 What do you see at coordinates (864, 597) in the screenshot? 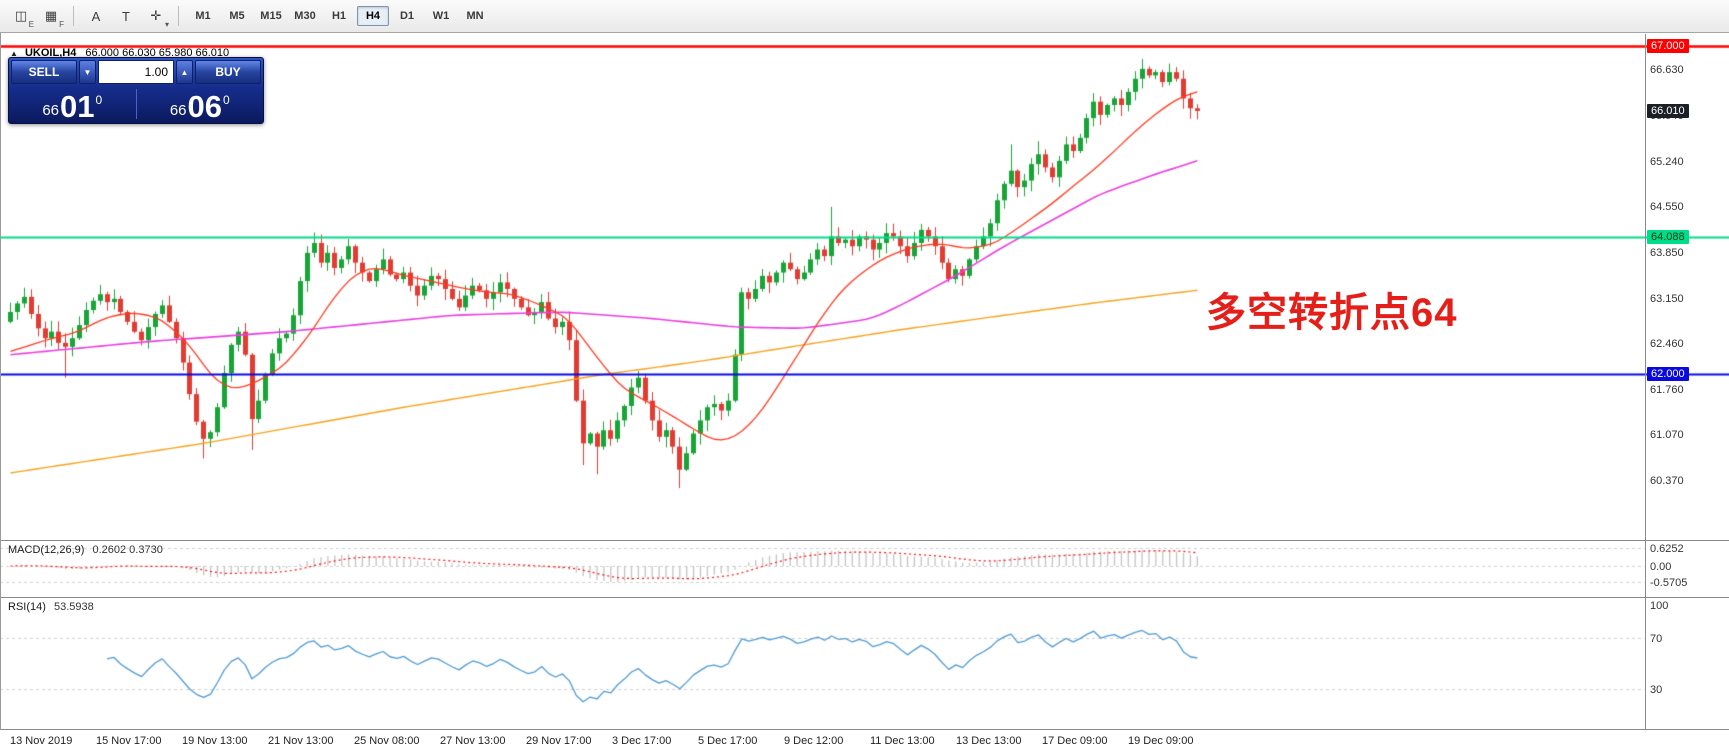
I see `panel-divider-macd-rsi` at bounding box center [864, 597].